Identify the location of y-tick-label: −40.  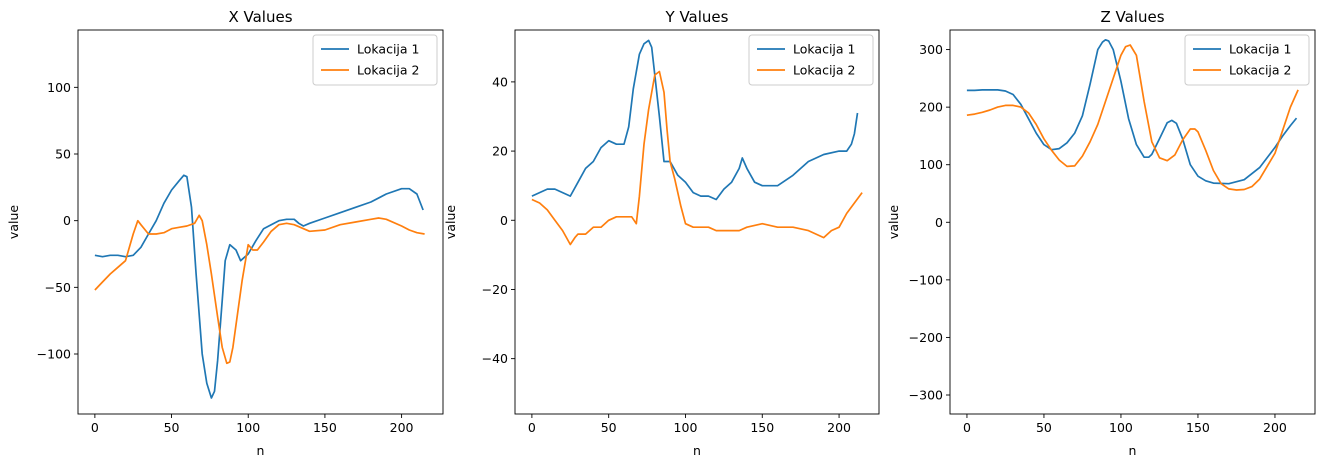
(495, 358).